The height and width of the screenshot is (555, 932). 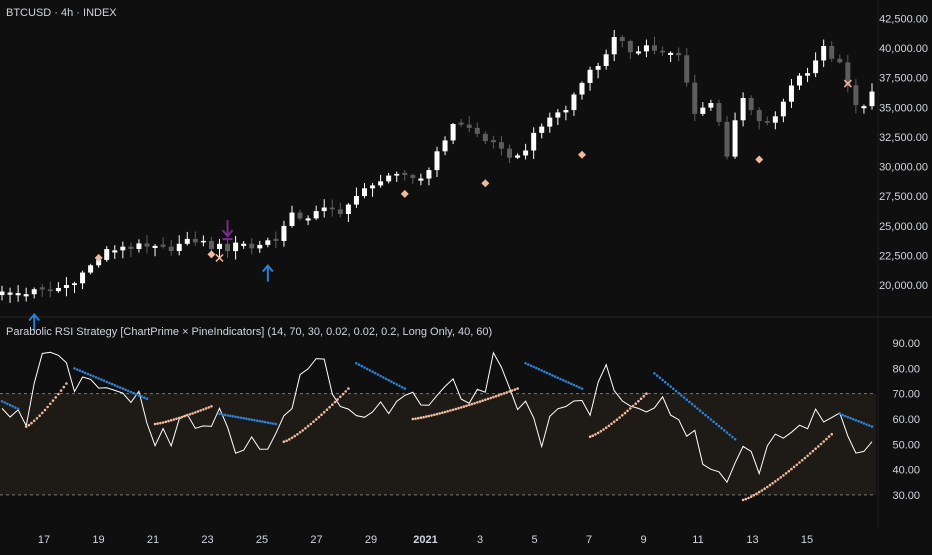 What do you see at coordinates (98, 540) in the screenshot?
I see `time-axis-label: 19` at bounding box center [98, 540].